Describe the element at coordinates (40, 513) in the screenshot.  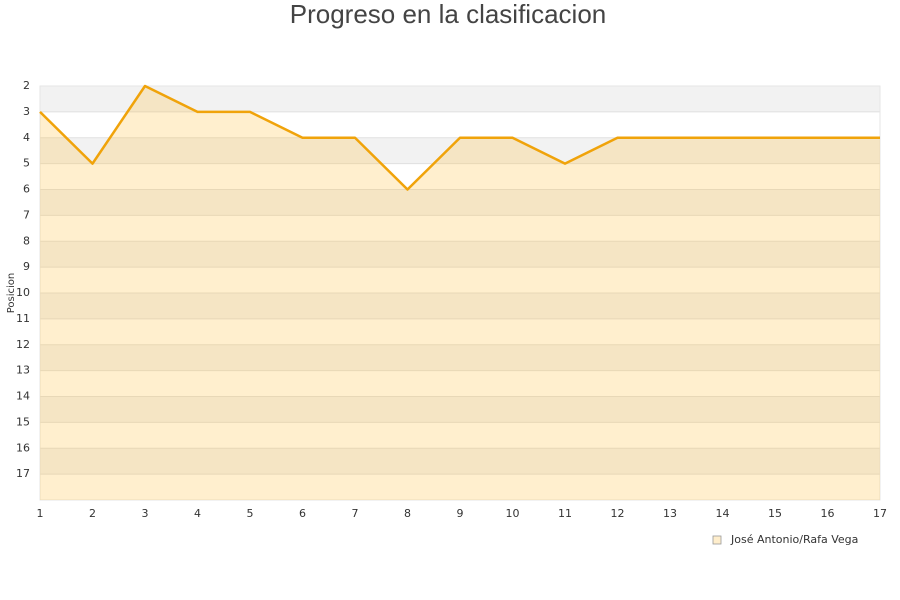
I see `x-tick-label: 1` at that location.